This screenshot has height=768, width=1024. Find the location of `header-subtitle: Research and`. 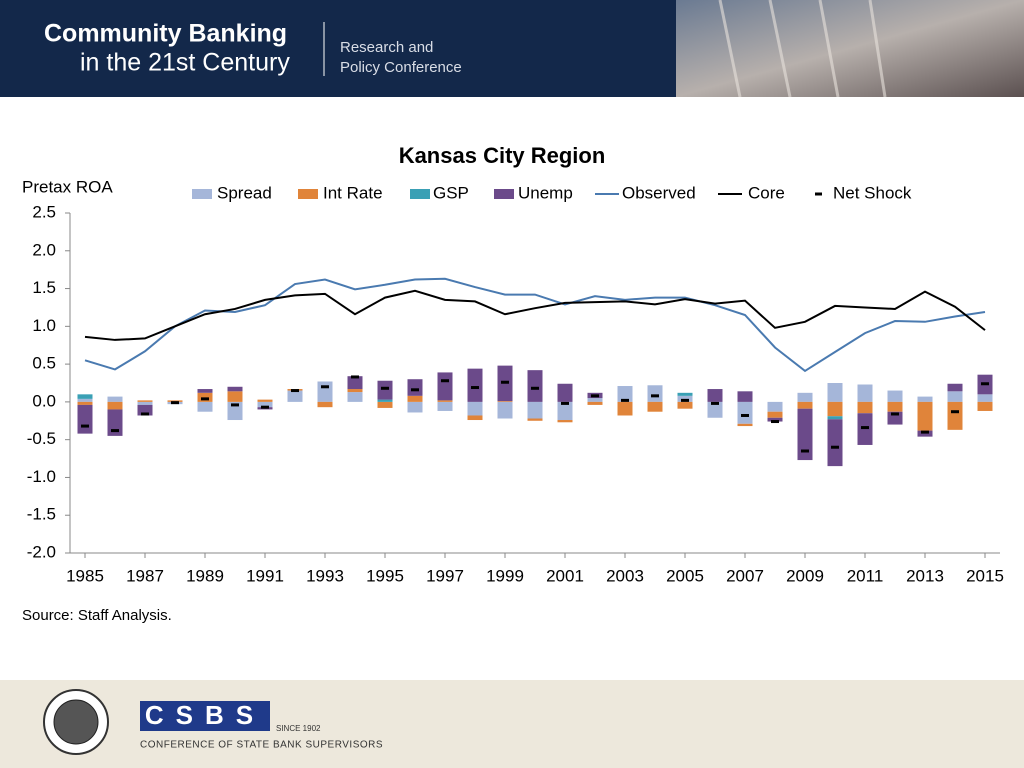

header-subtitle: Research and is located at coordinates (386, 47).